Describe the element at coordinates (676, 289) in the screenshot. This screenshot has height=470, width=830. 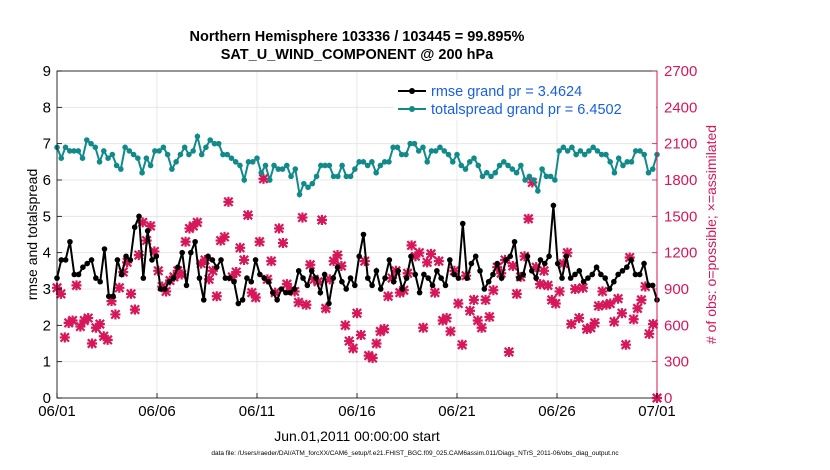
I see `y2-tick-label: 900` at that location.